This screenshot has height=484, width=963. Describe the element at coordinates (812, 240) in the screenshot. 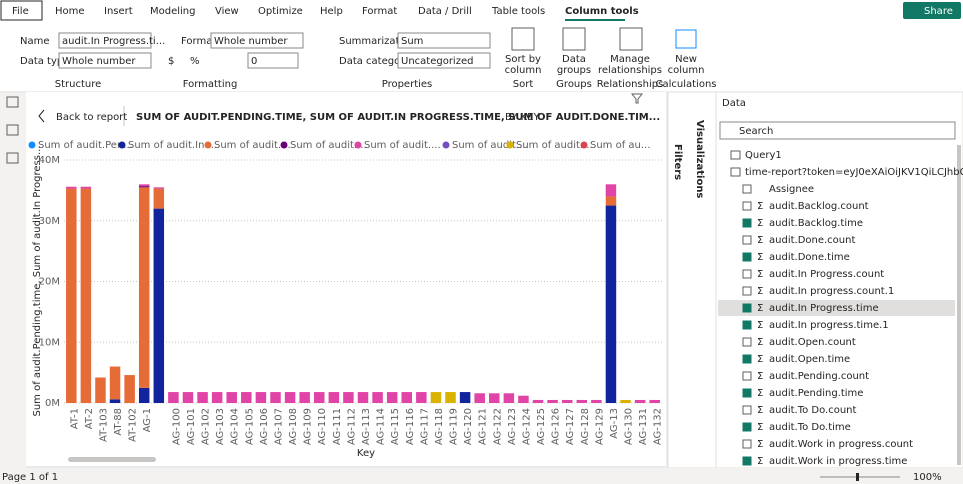

I see `field-name: audit.Done.count` at that location.